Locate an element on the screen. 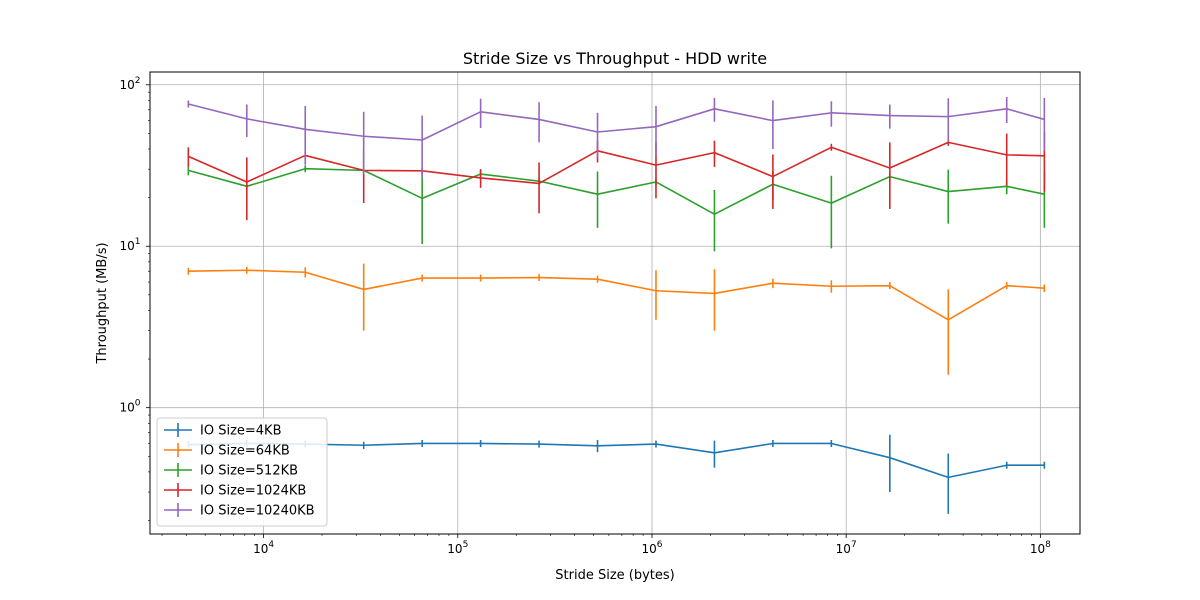 The height and width of the screenshot is (600, 1200). legend-label: IO Size=4KB is located at coordinates (241, 431).